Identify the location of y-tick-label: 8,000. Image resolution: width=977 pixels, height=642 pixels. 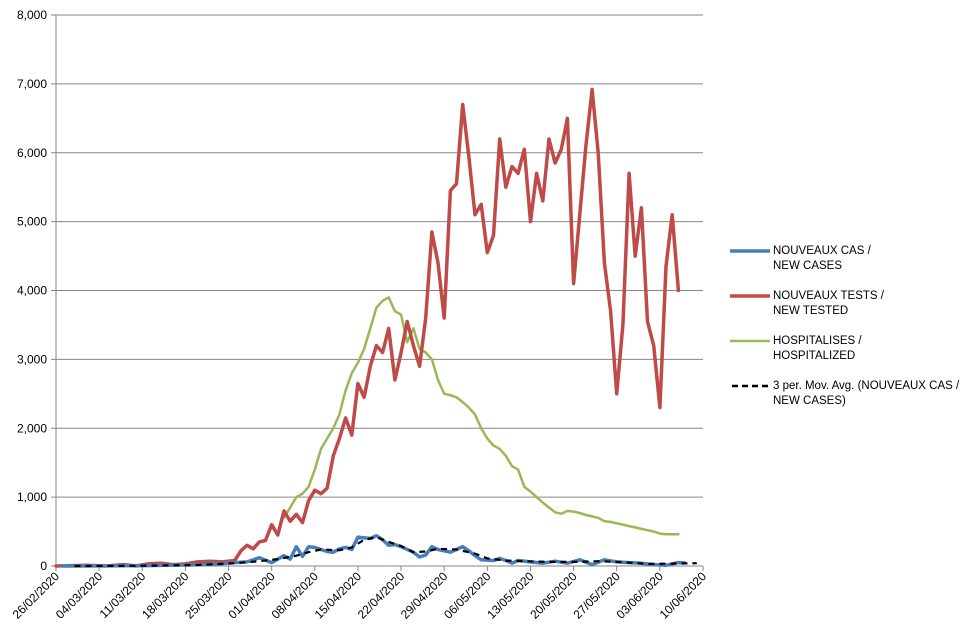
(32, 15).